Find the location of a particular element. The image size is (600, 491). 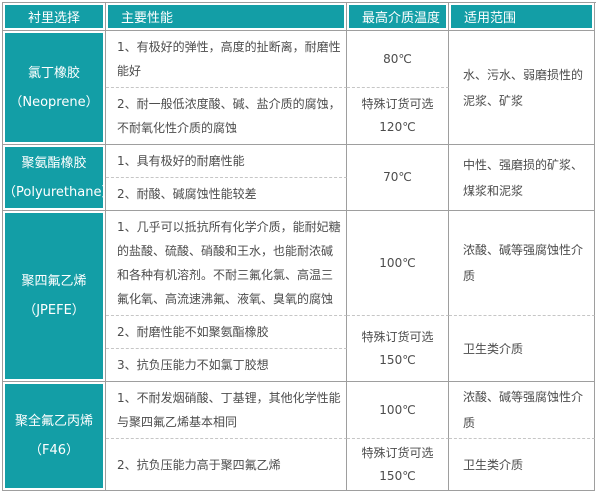

temperature-cell: 70℃ is located at coordinates (398, 178).